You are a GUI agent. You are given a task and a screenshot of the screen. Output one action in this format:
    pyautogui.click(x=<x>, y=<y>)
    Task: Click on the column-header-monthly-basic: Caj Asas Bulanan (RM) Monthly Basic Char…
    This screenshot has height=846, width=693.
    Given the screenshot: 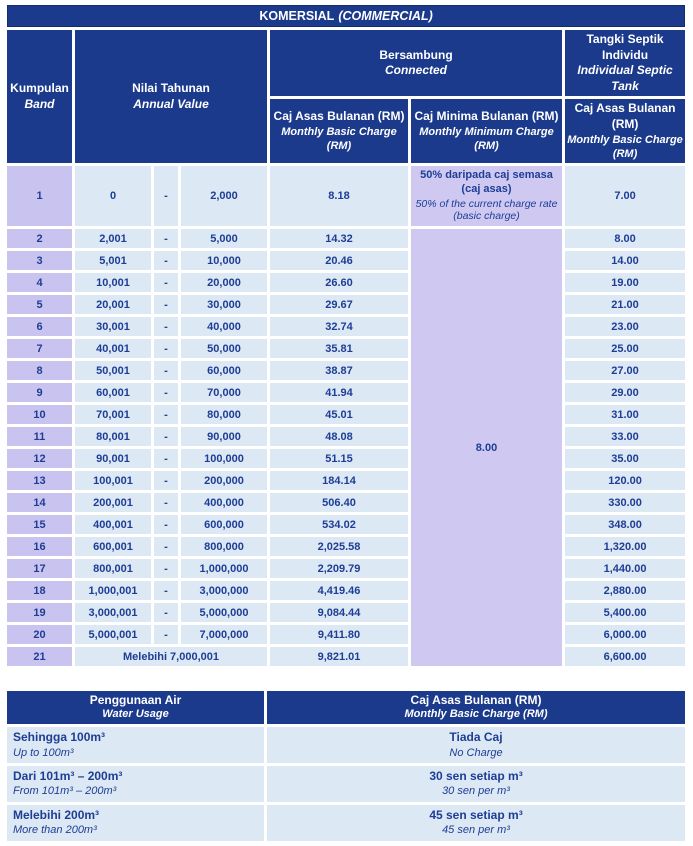 What is the action you would take?
    pyautogui.click(x=339, y=131)
    